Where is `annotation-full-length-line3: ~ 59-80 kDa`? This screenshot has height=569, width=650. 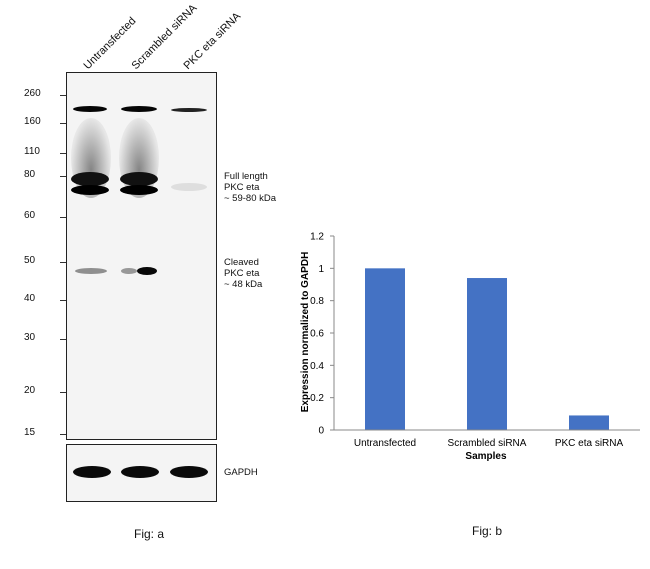
annotation-full-length-line3: ~ 59-80 kDa is located at coordinates (250, 198).